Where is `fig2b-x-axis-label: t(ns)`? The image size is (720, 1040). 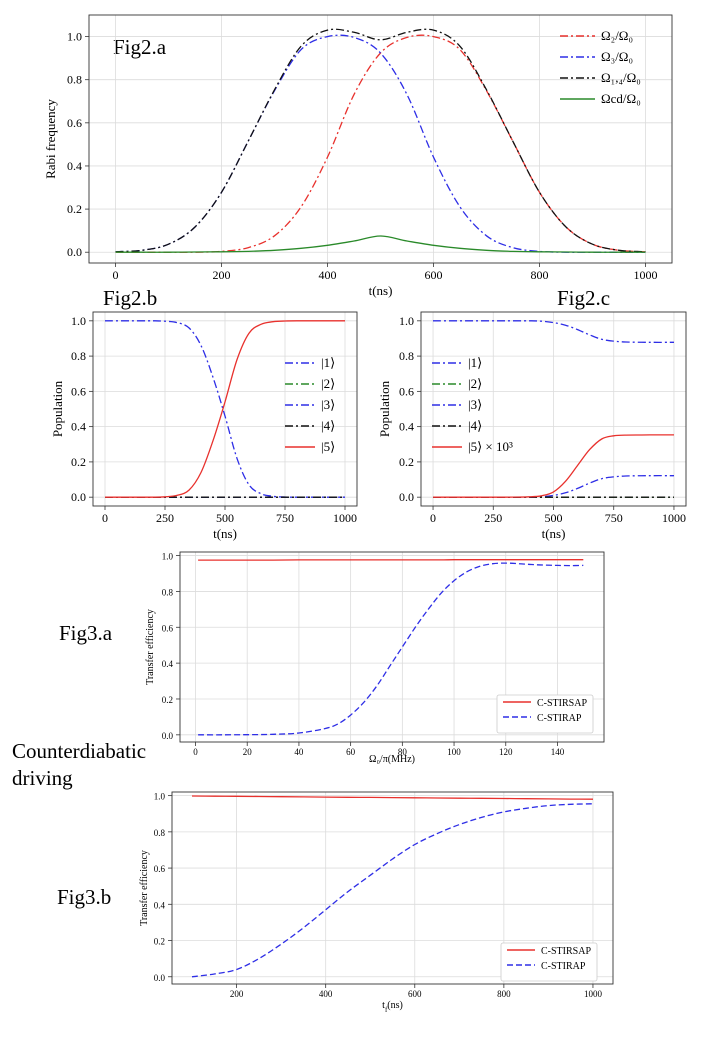
fig2b-x-axis-label: t(ns) is located at coordinates (225, 533).